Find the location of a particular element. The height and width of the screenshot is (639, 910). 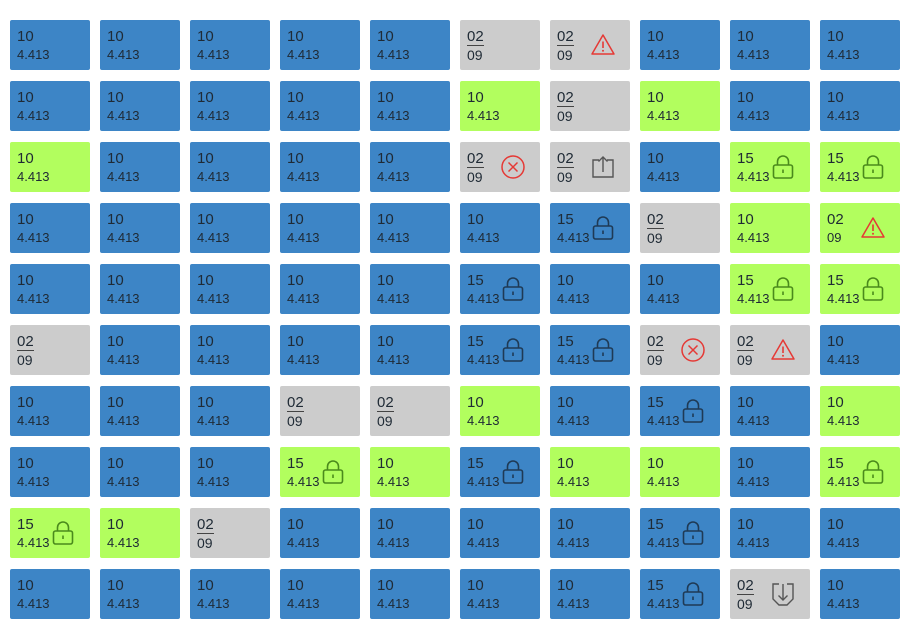

tile-r10-c3: 10 4.413 is located at coordinates (230, 594).